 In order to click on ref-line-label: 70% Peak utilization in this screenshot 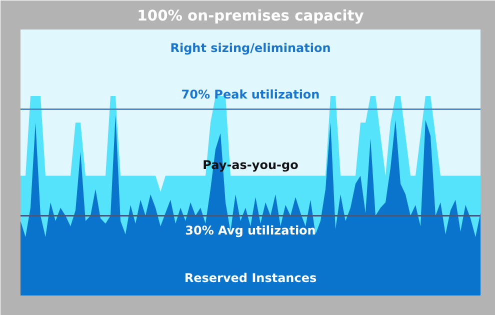, I will do `click(250, 94)`.